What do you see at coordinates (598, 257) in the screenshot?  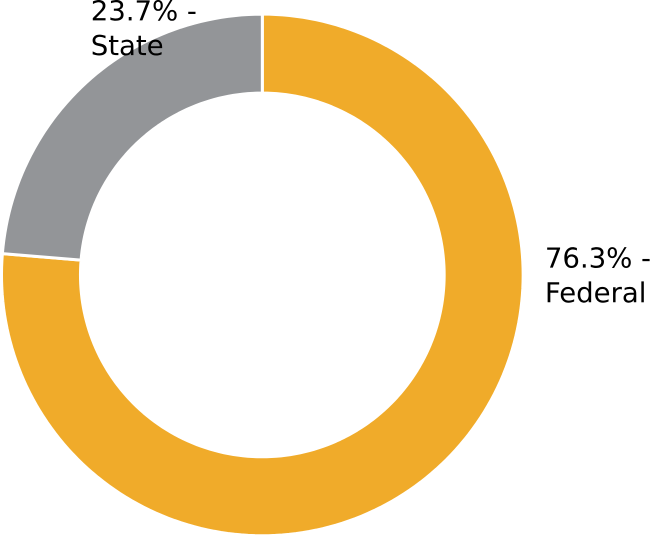 I see `data-label: 76.3% -` at bounding box center [598, 257].